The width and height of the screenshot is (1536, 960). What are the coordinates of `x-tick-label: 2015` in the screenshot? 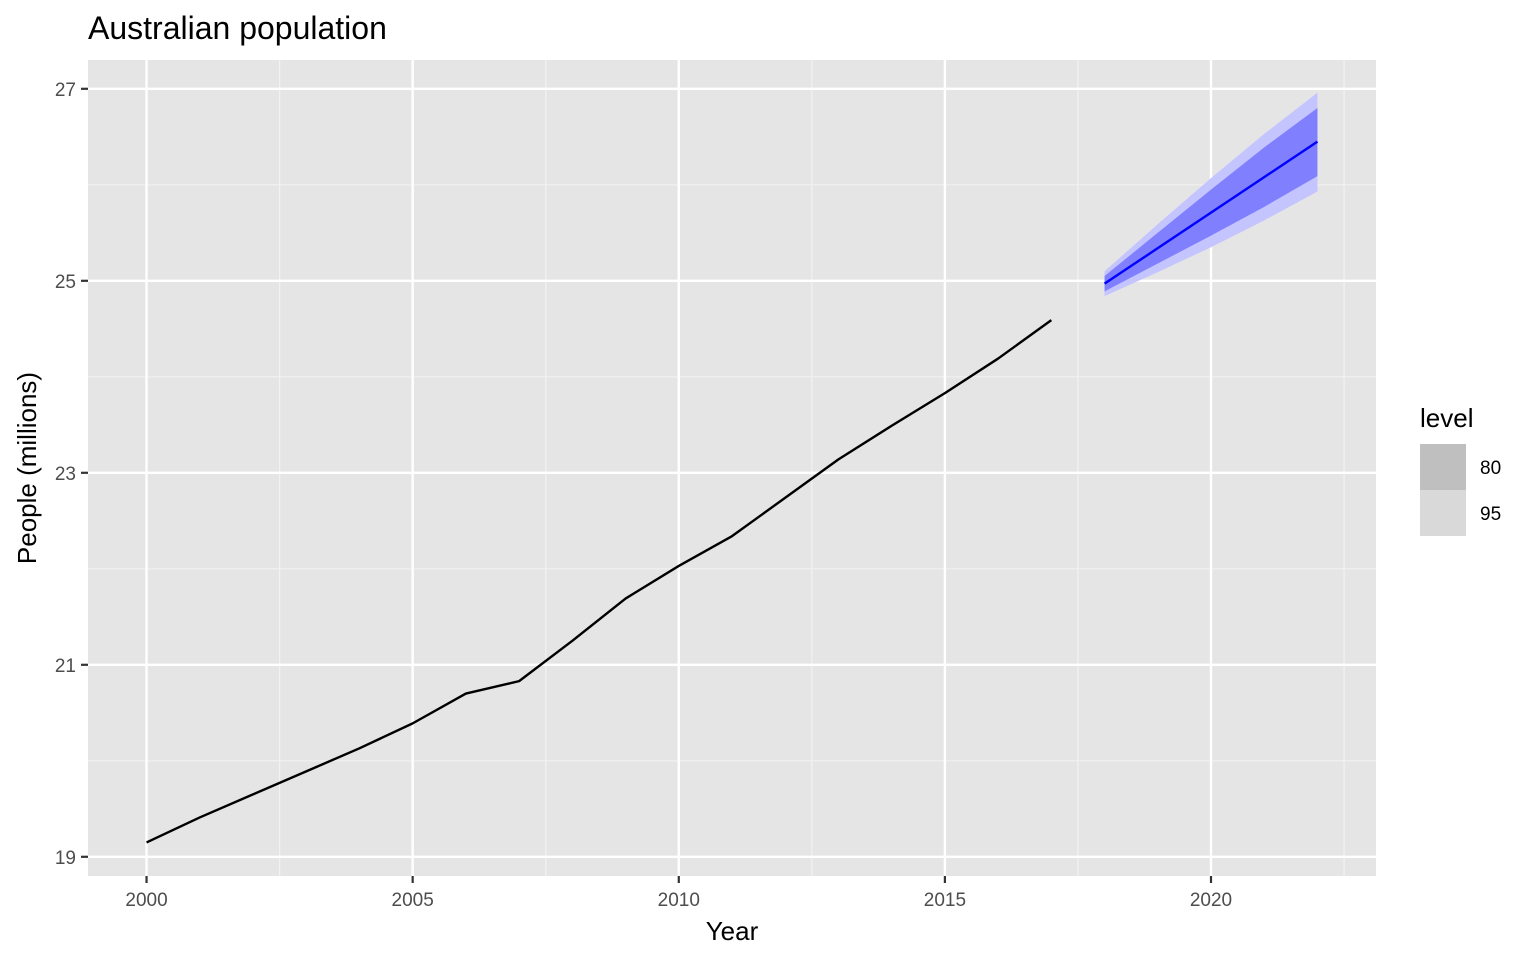 It's located at (945, 900).